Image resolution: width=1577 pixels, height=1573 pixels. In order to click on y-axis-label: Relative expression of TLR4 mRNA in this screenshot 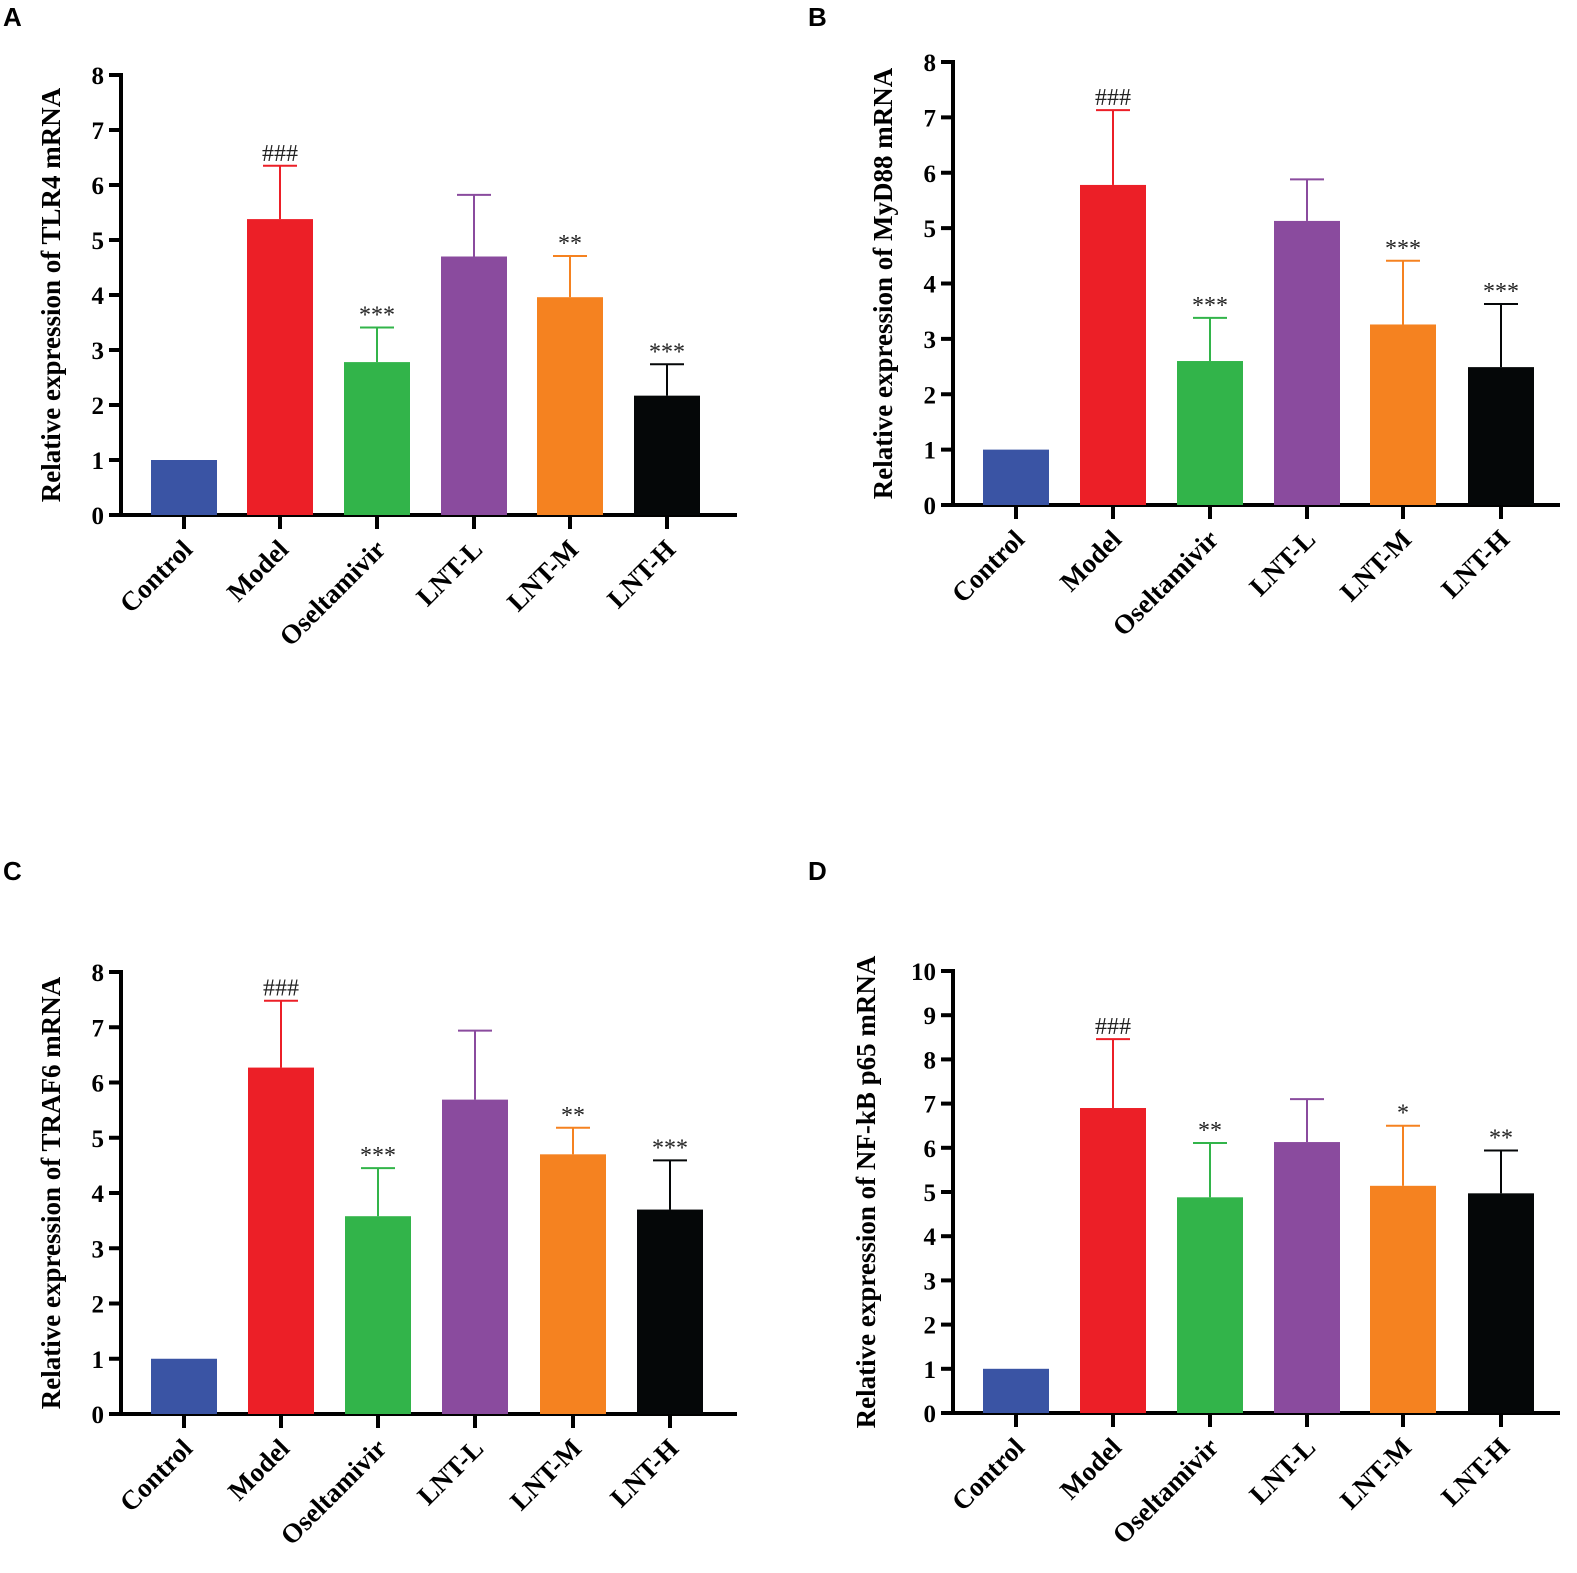, I will do `click(51, 294)`.